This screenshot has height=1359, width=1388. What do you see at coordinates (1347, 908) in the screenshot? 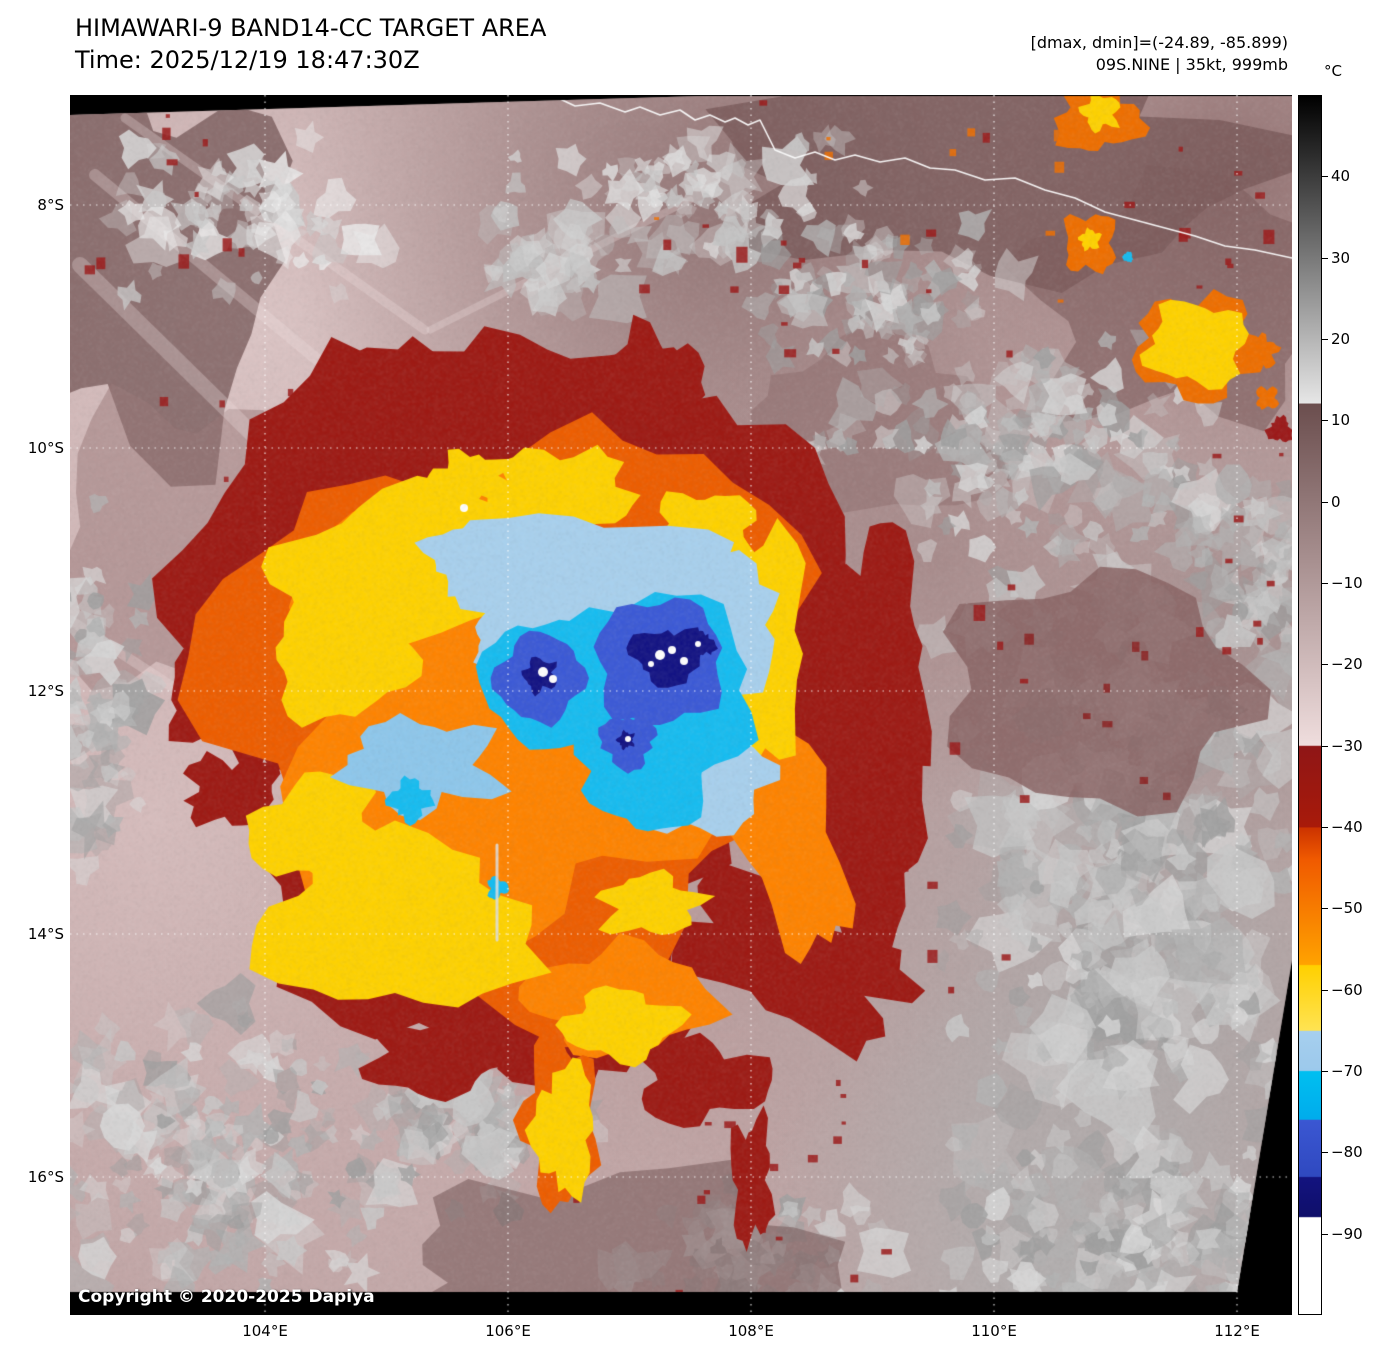
I see `colorbar-tick-label: −50` at bounding box center [1347, 908].